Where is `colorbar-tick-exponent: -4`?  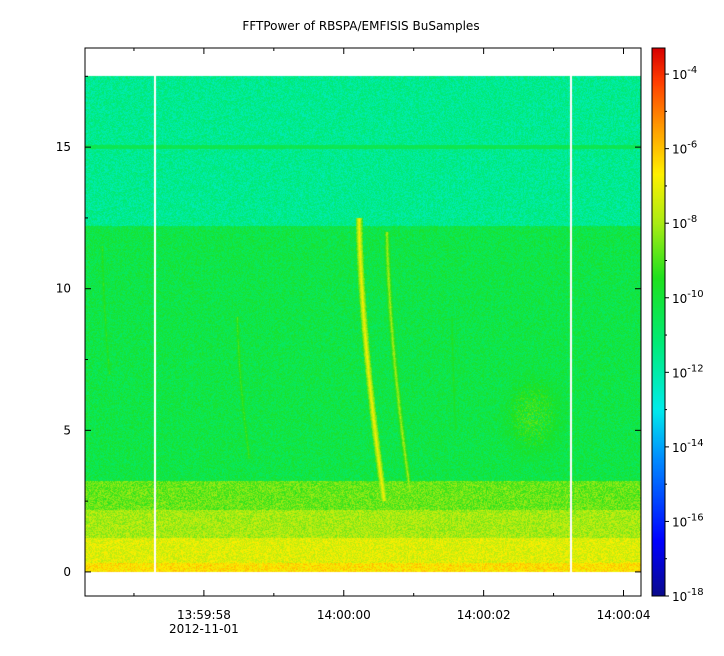
colorbar-tick-exponent: -4 is located at coordinates (692, 70).